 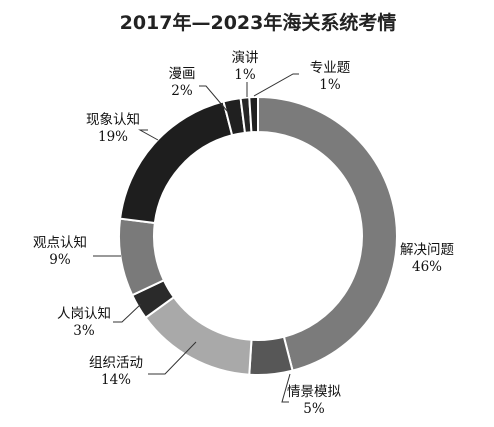 I want to click on slice-label-7: 漫画, so click(x=182, y=74).